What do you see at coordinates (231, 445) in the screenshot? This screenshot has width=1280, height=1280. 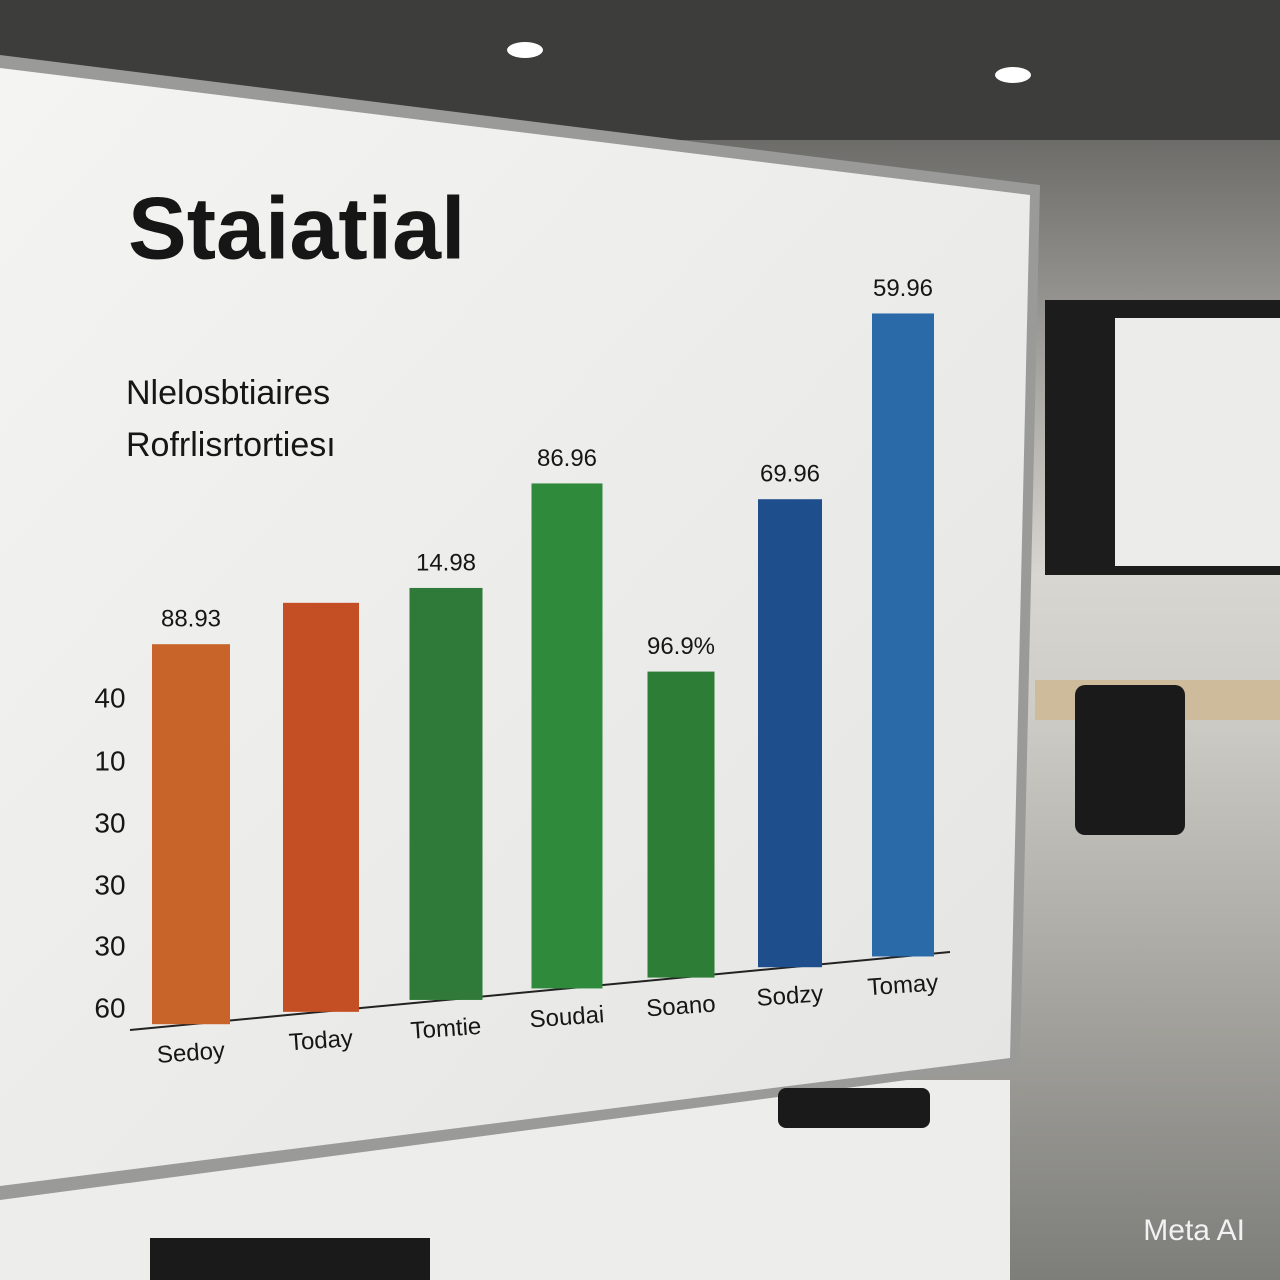 I see `chart-subtitle: Rofrlisrtortiesı` at bounding box center [231, 445].